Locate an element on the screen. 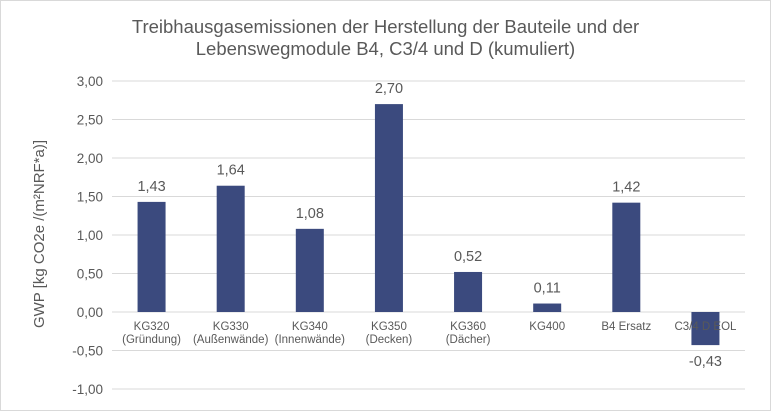 This screenshot has width=771, height=411. x-tick-label: (Decken) is located at coordinates (389, 340).